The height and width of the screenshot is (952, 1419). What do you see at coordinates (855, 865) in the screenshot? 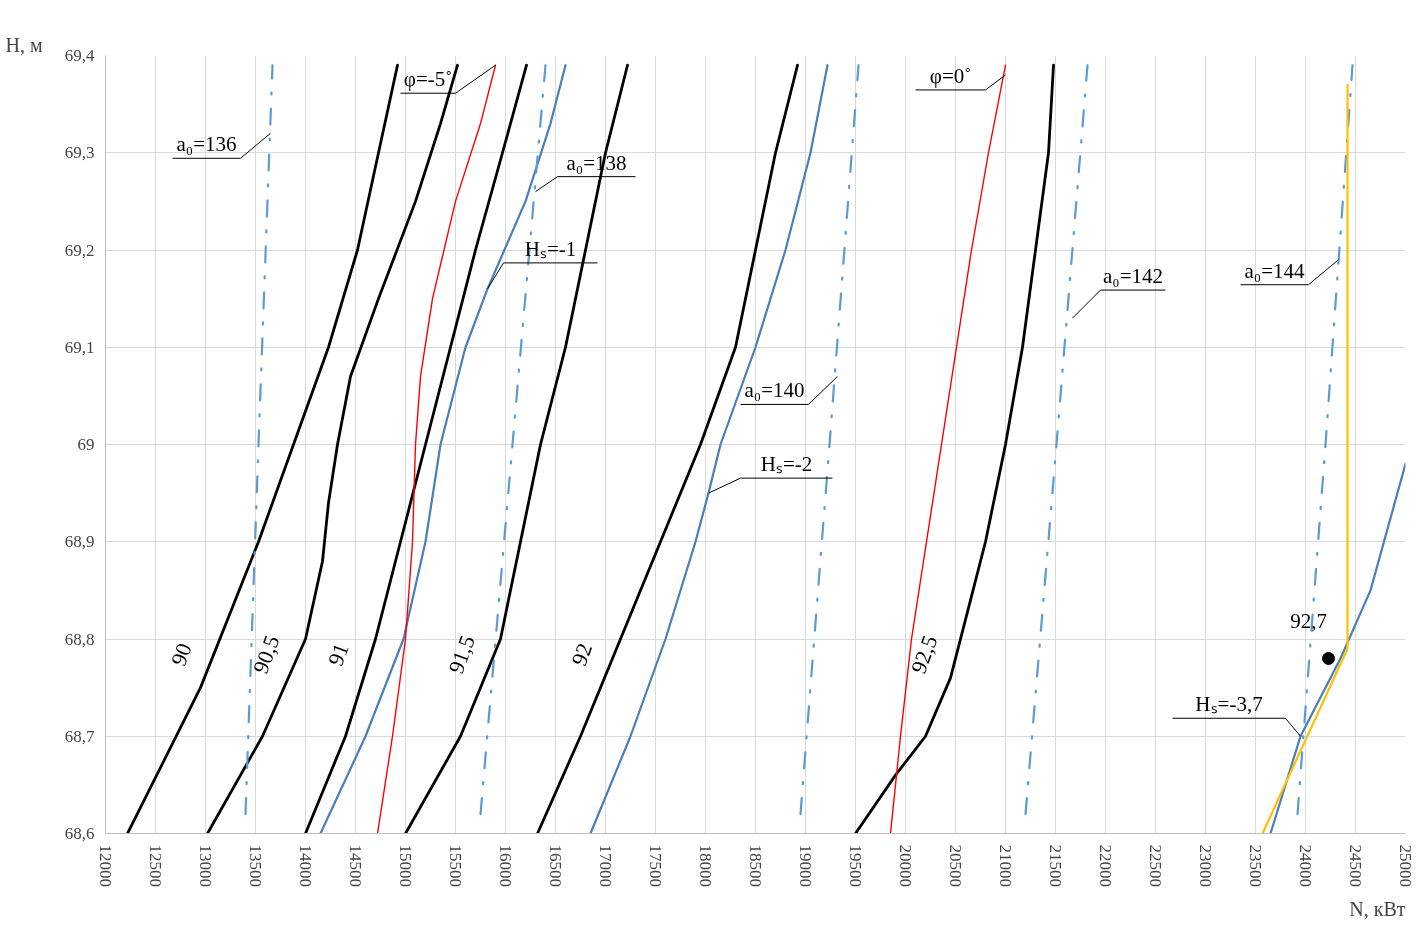
I see `x-tick-label: 19500` at bounding box center [855, 865].